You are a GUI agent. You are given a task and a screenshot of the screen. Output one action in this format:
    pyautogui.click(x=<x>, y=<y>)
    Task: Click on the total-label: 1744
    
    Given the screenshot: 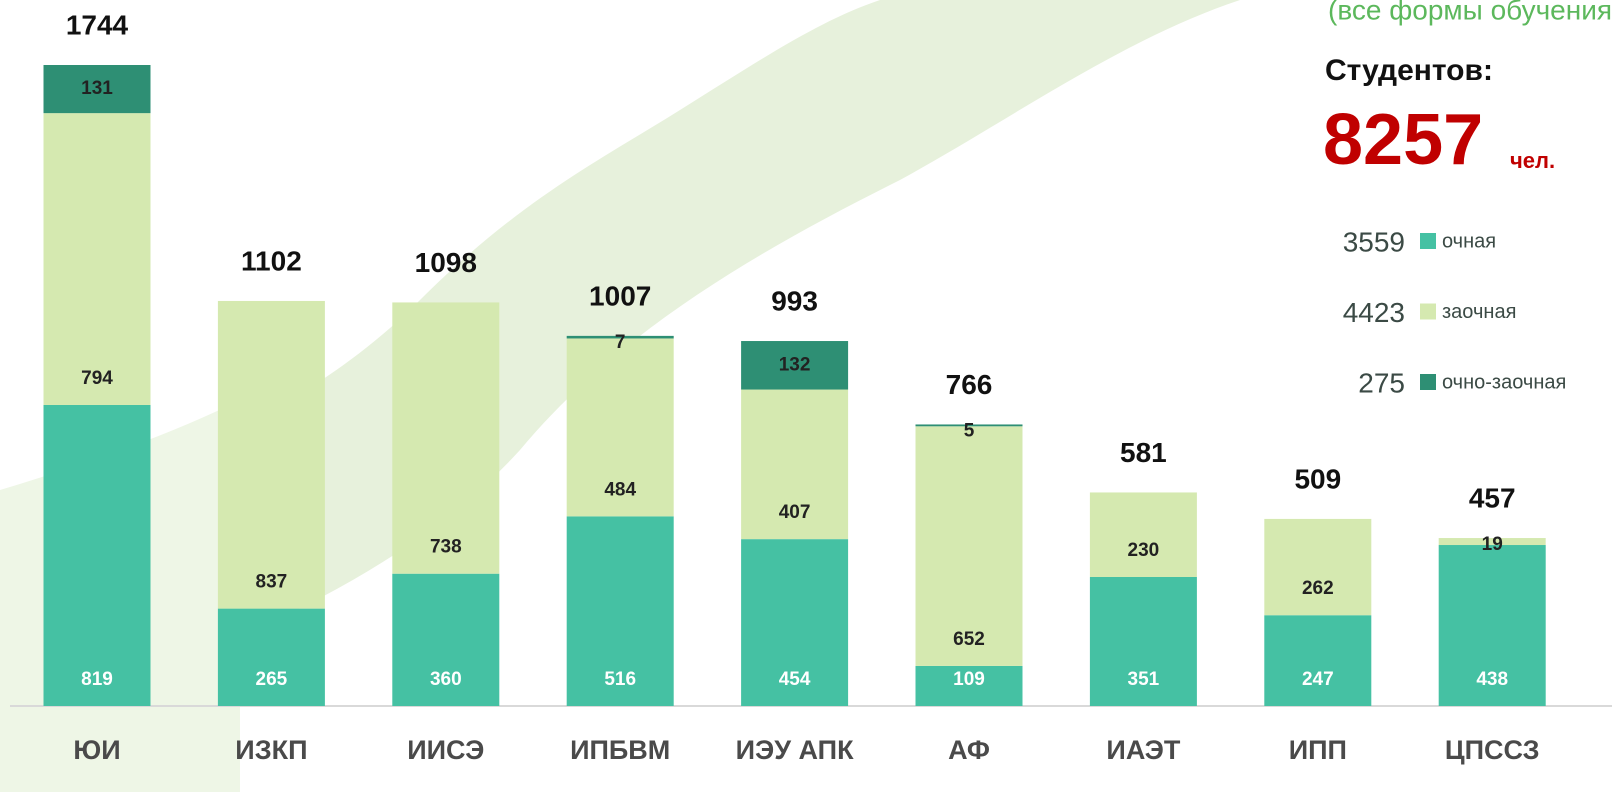 What is the action you would take?
    pyautogui.click(x=97, y=24)
    